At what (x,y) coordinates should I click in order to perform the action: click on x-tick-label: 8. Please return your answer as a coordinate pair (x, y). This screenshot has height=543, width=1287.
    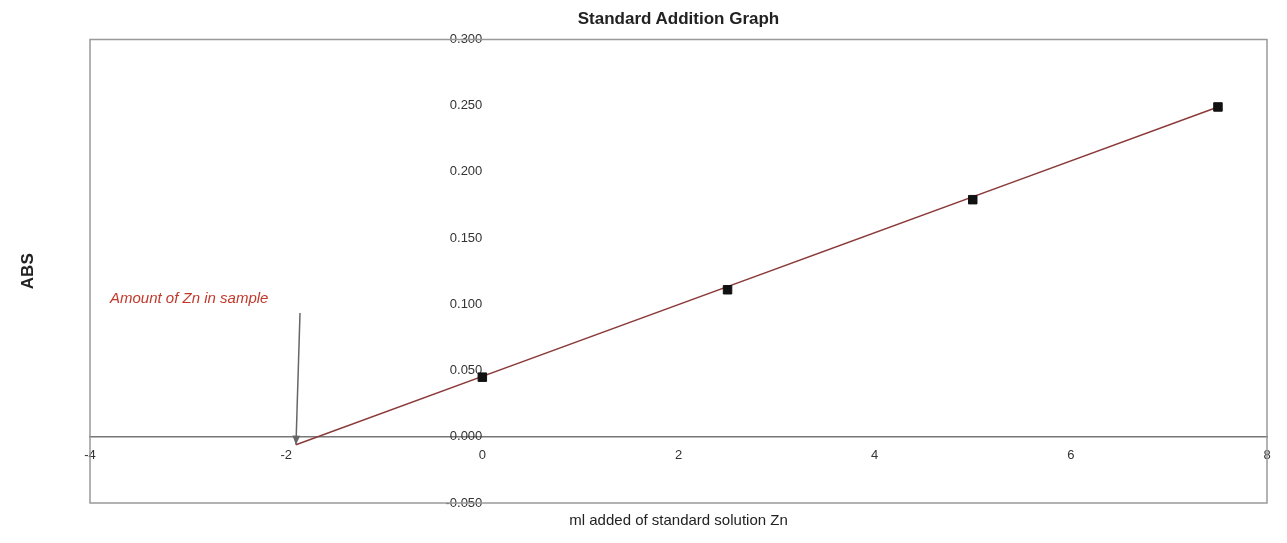
    Looking at the image, I should click on (1267, 455).